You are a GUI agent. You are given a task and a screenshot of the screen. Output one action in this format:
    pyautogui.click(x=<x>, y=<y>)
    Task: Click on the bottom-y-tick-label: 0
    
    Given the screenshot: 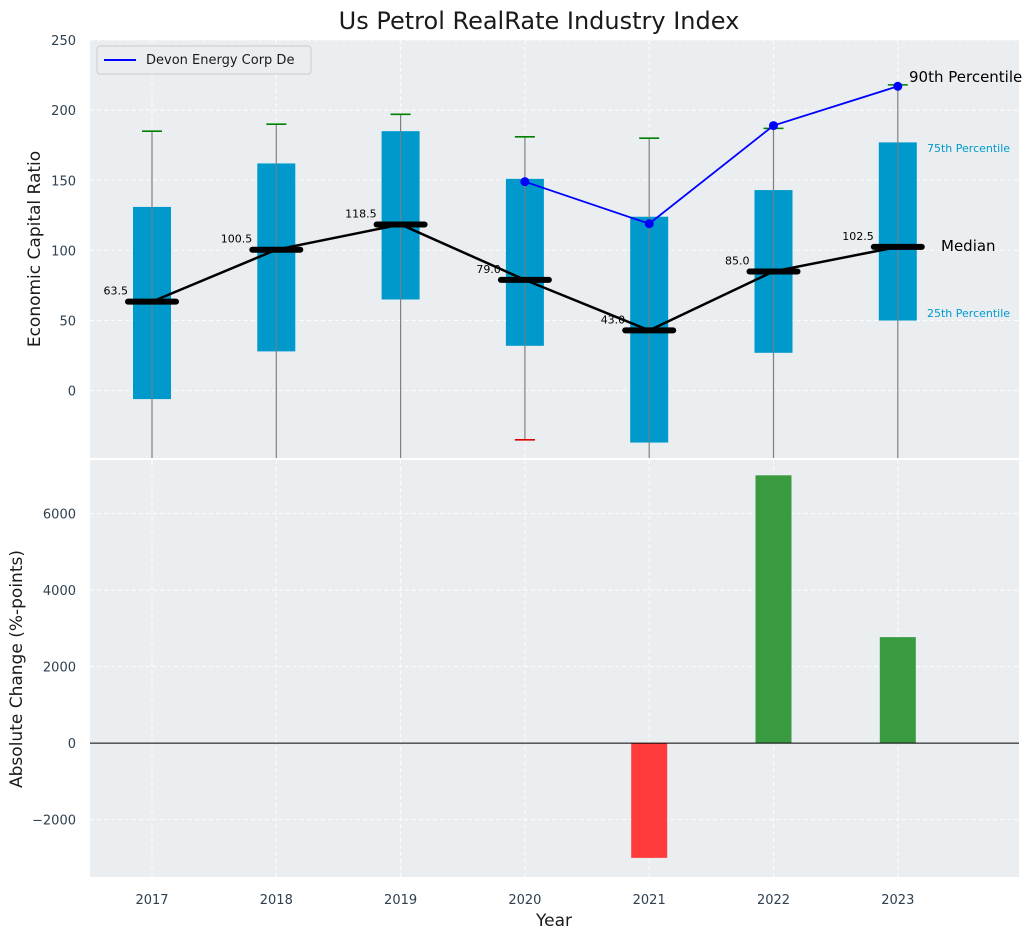 What is the action you would take?
    pyautogui.click(x=72, y=744)
    